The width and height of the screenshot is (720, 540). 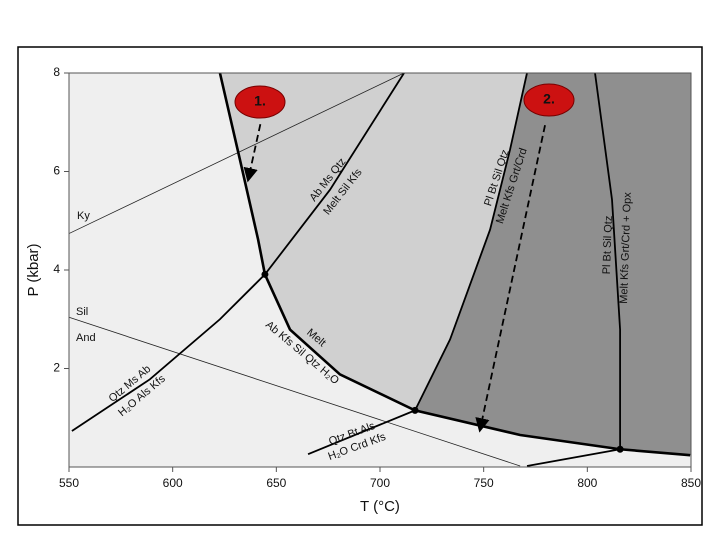 I want to click on field-label: Sil, so click(x=82, y=312).